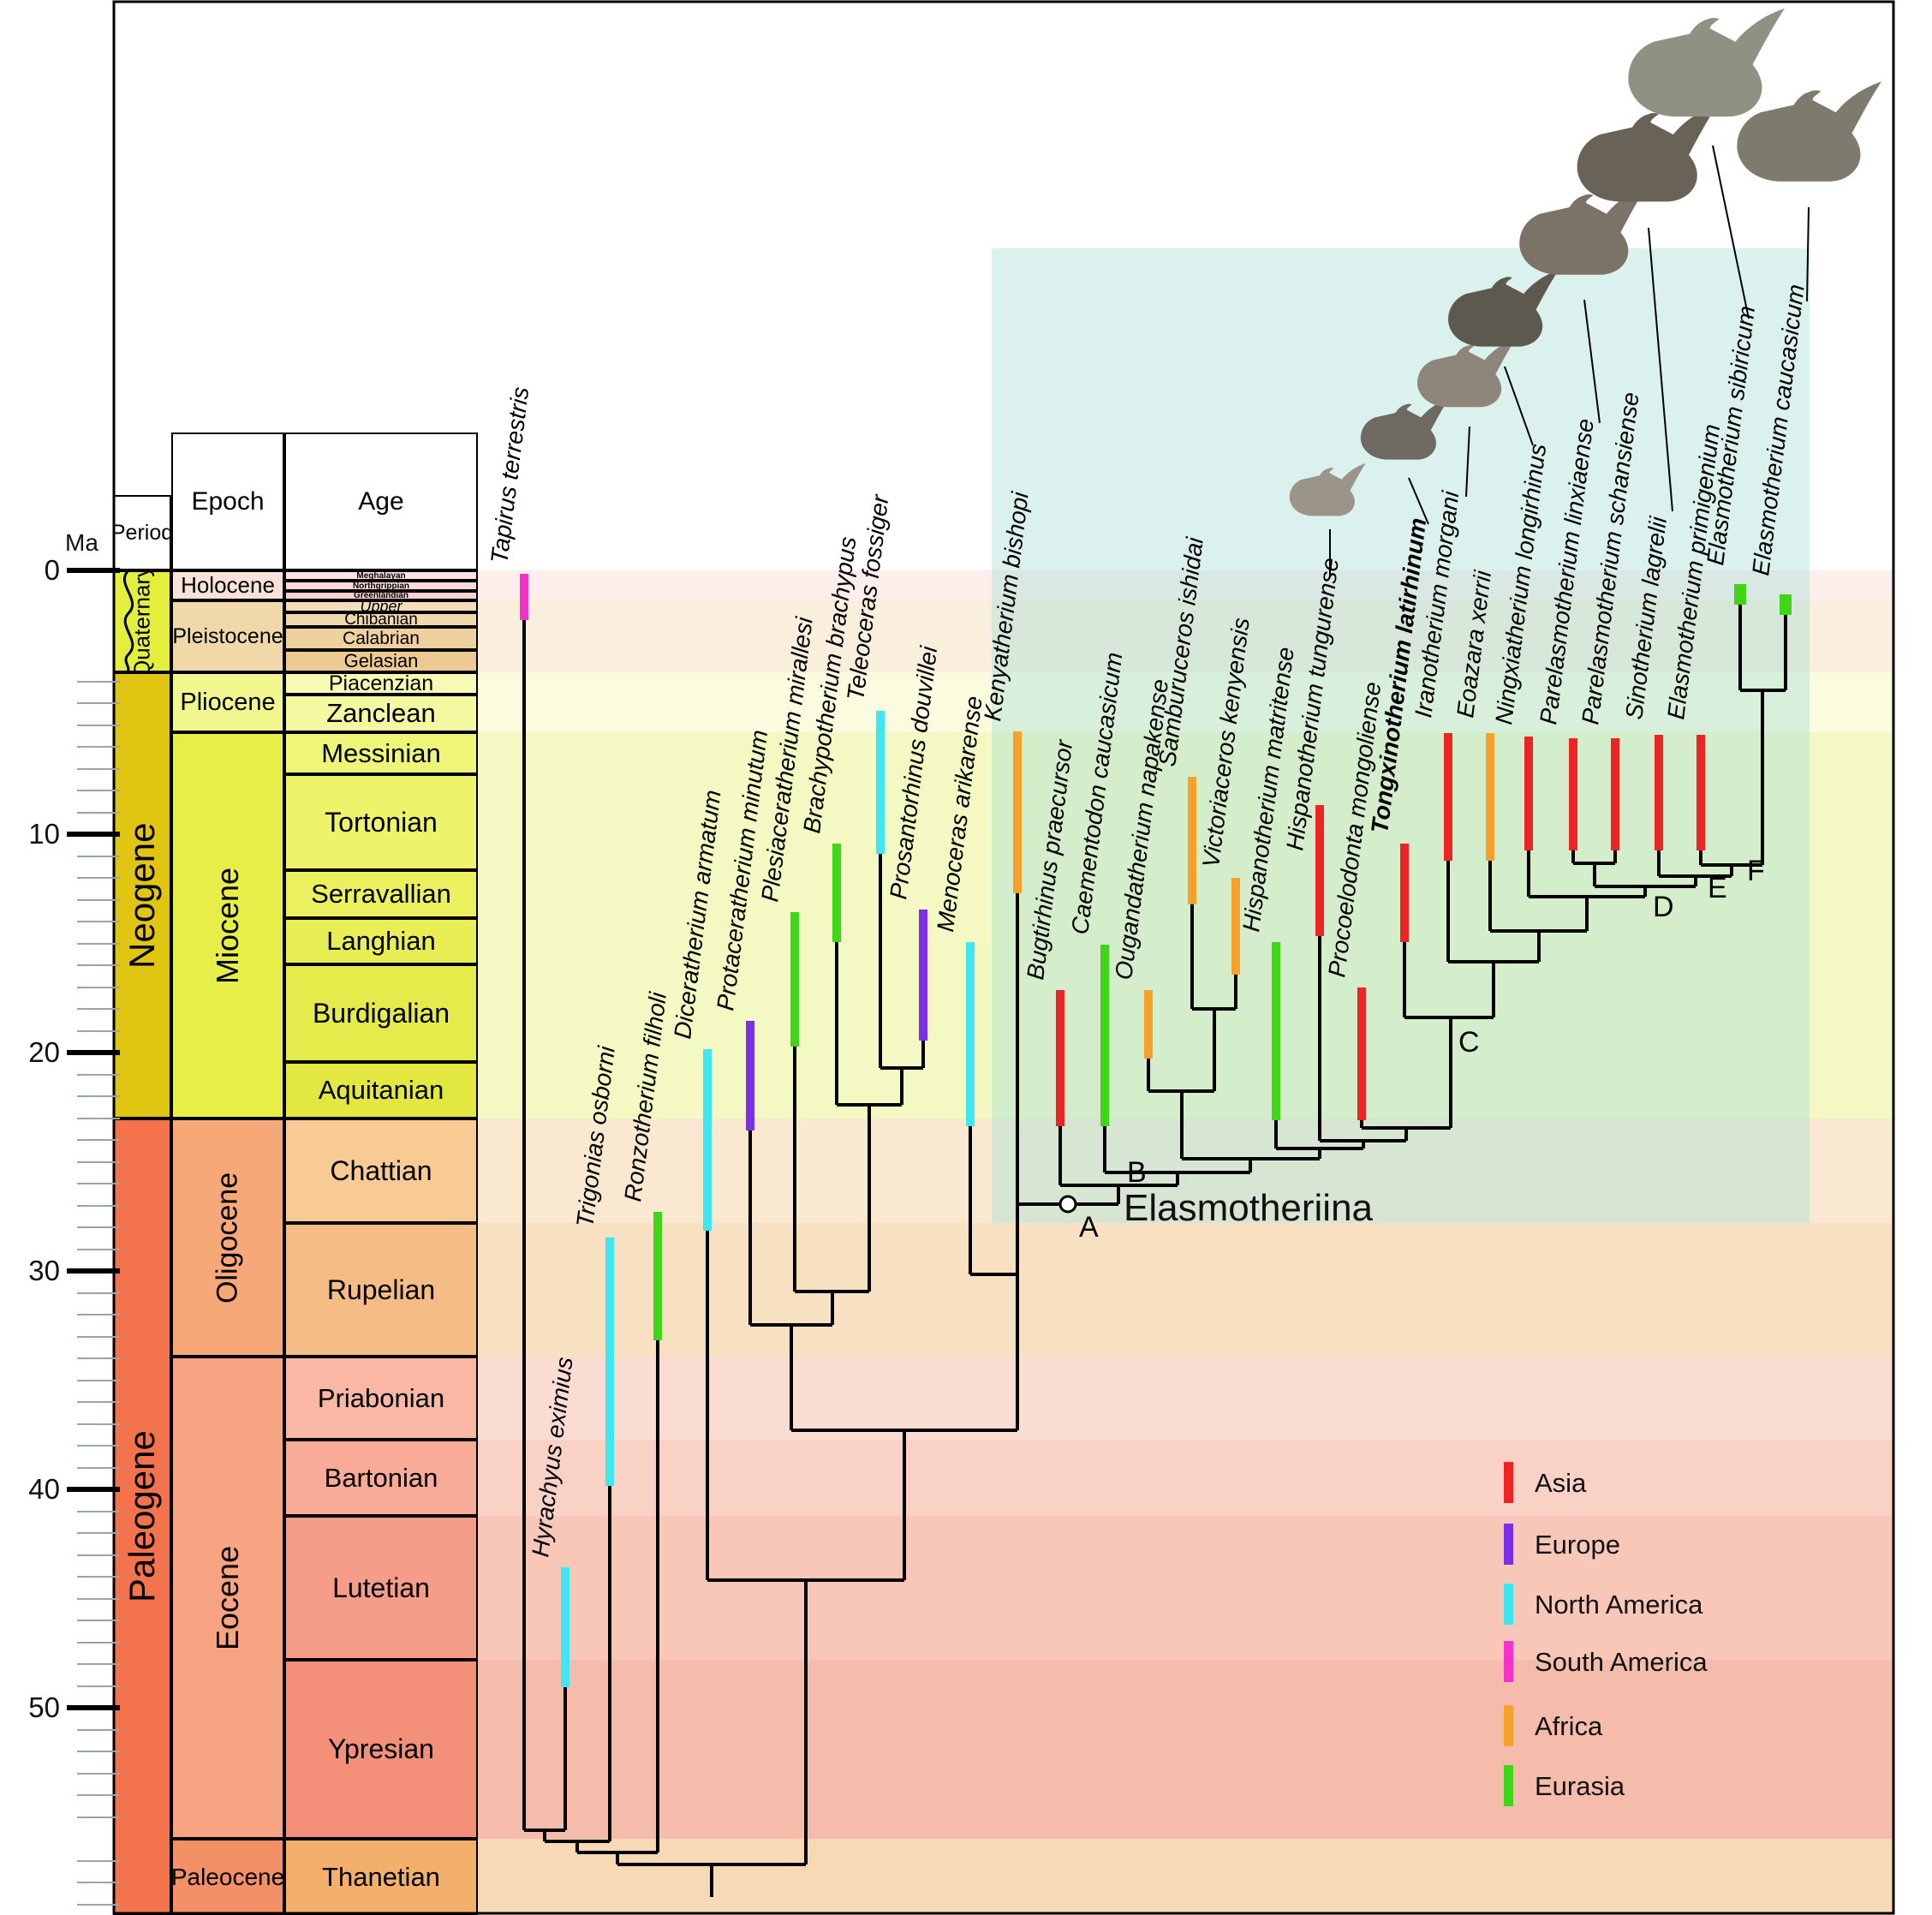 This screenshot has width=1932, height=1915. Describe the element at coordinates (228, 1877) in the screenshot. I see `epoch-paleocene: Paleocene` at that location.